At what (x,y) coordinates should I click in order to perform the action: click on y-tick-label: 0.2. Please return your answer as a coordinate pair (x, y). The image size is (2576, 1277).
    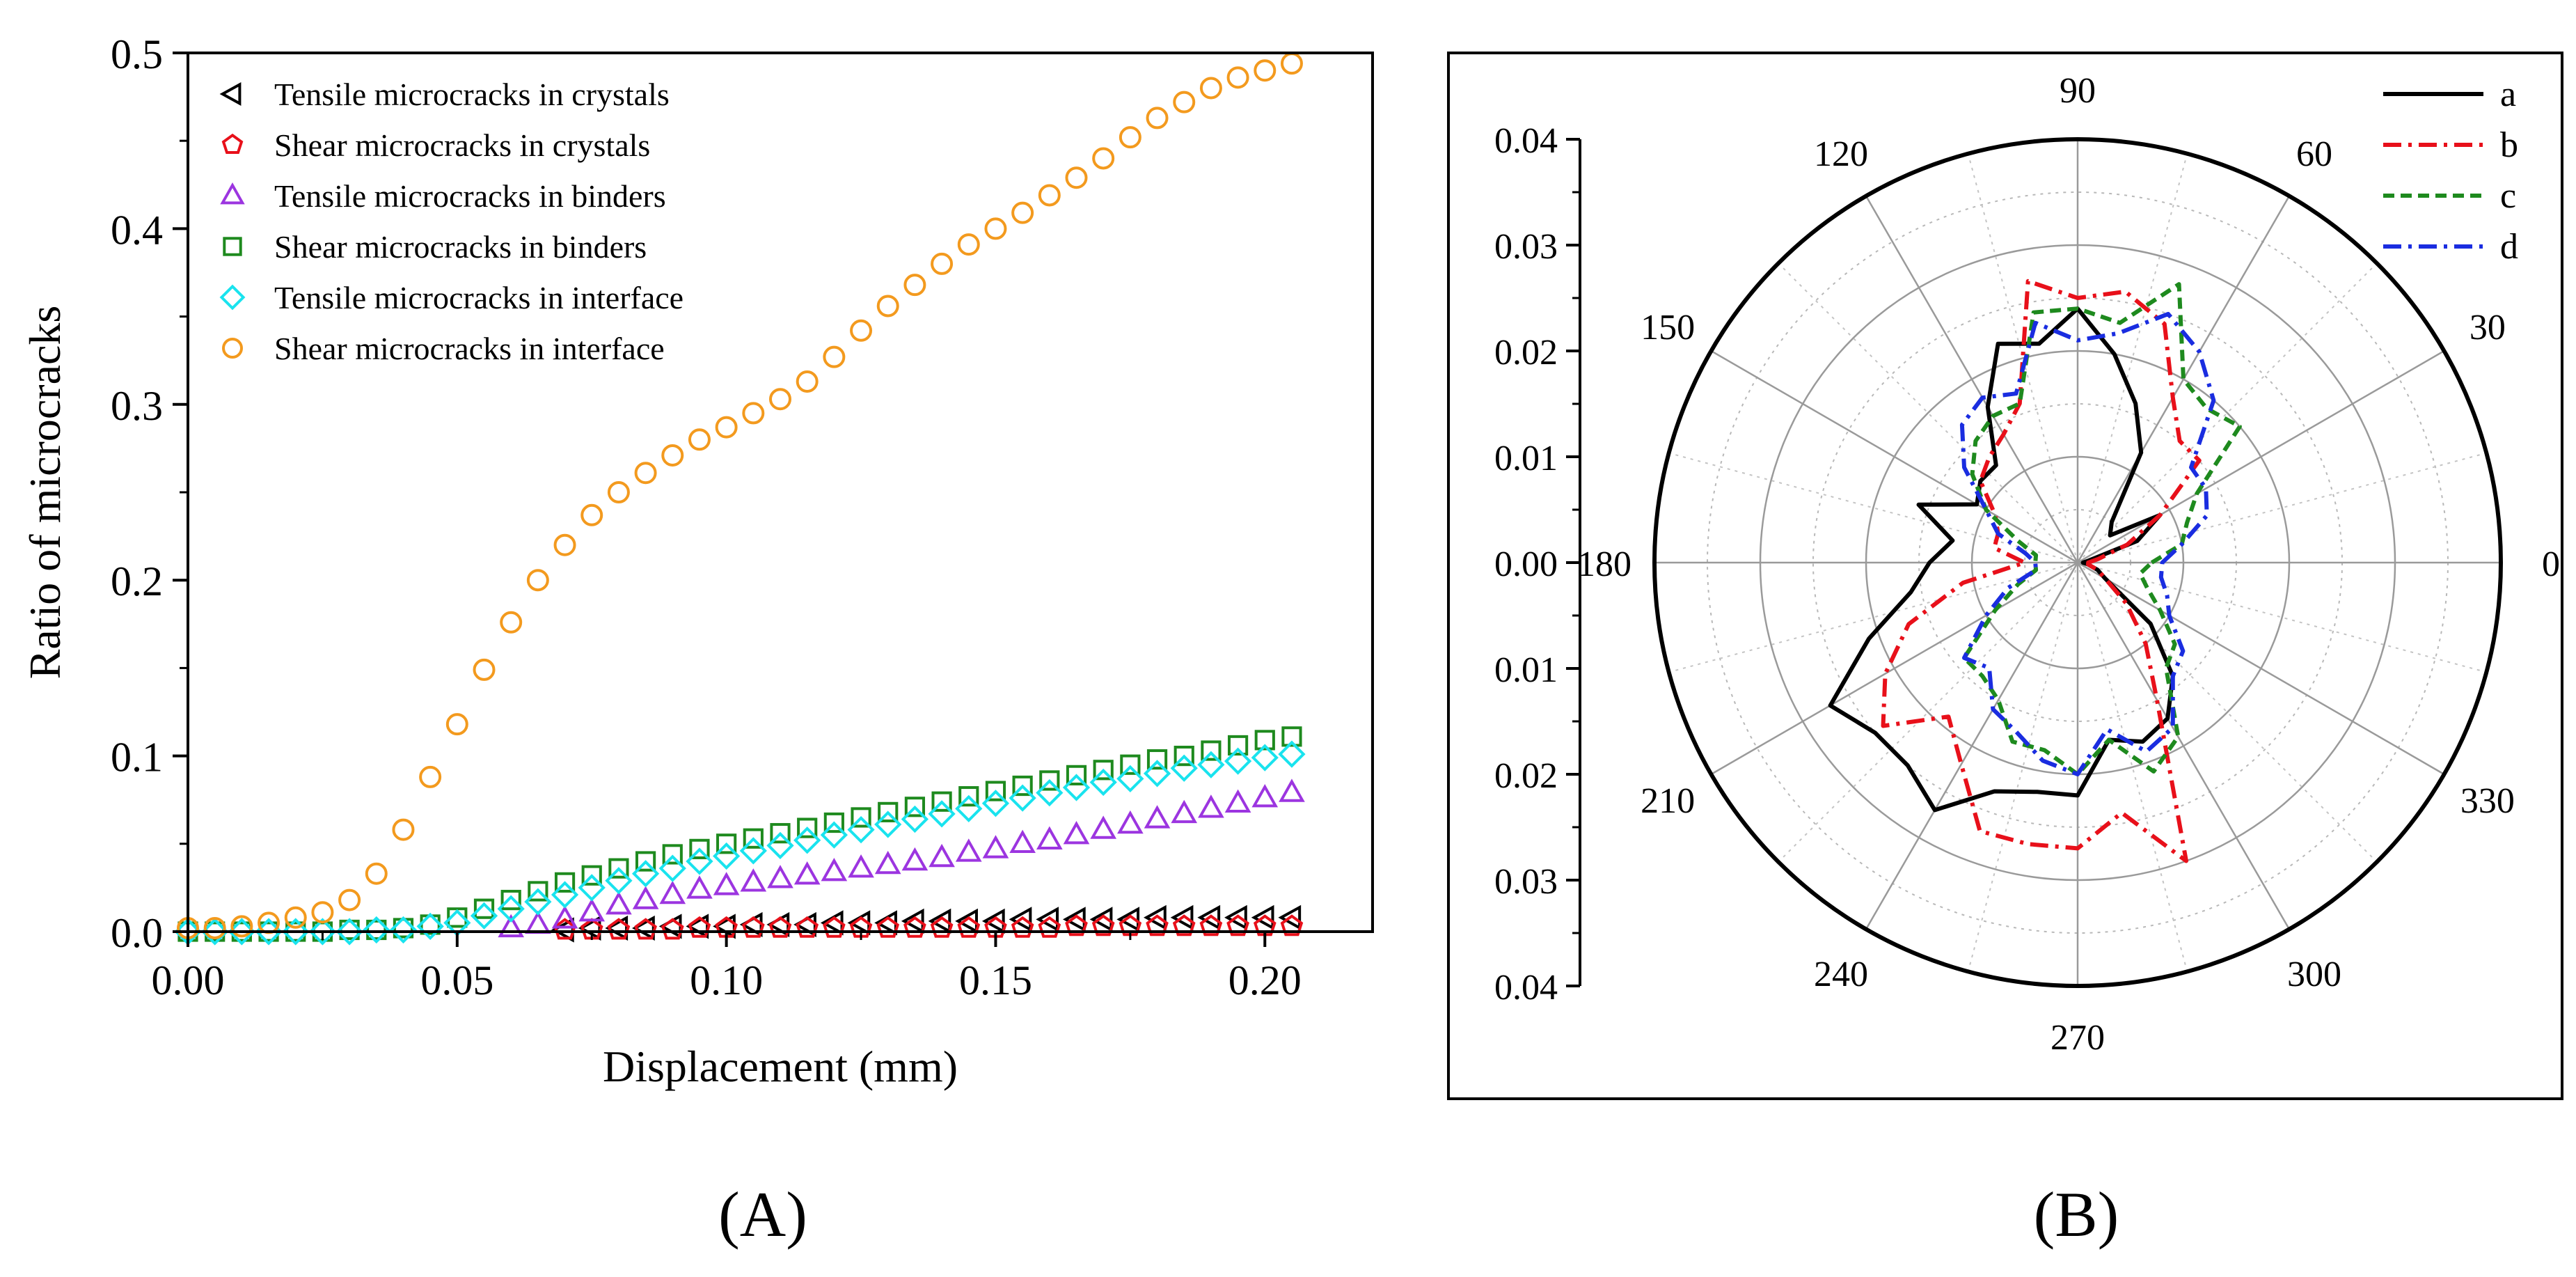
    Looking at the image, I should click on (137, 581).